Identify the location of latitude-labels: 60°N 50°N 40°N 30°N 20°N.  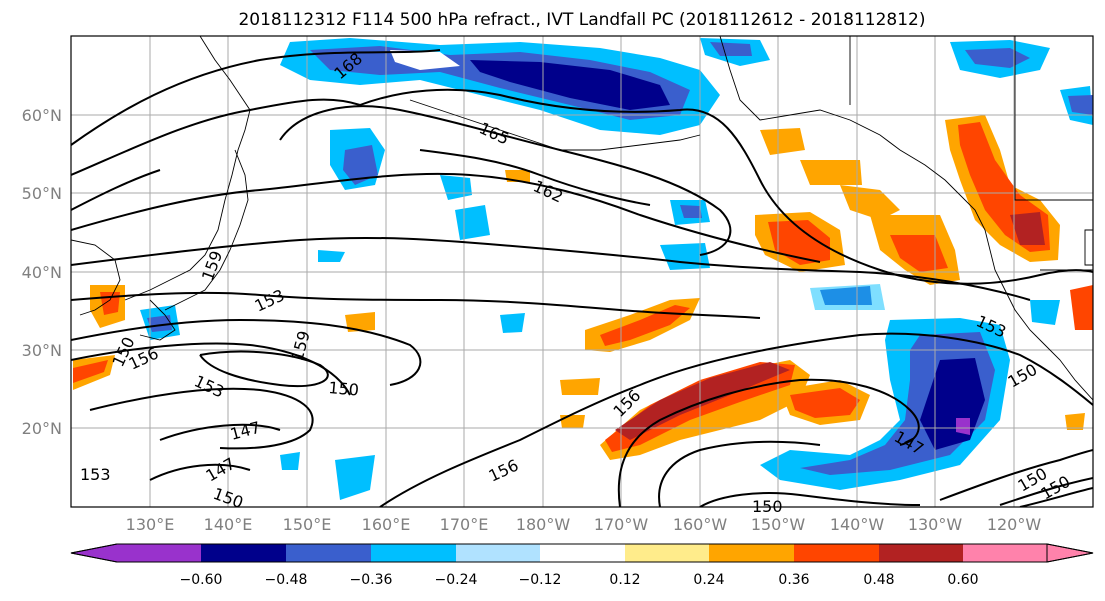
(42, 272).